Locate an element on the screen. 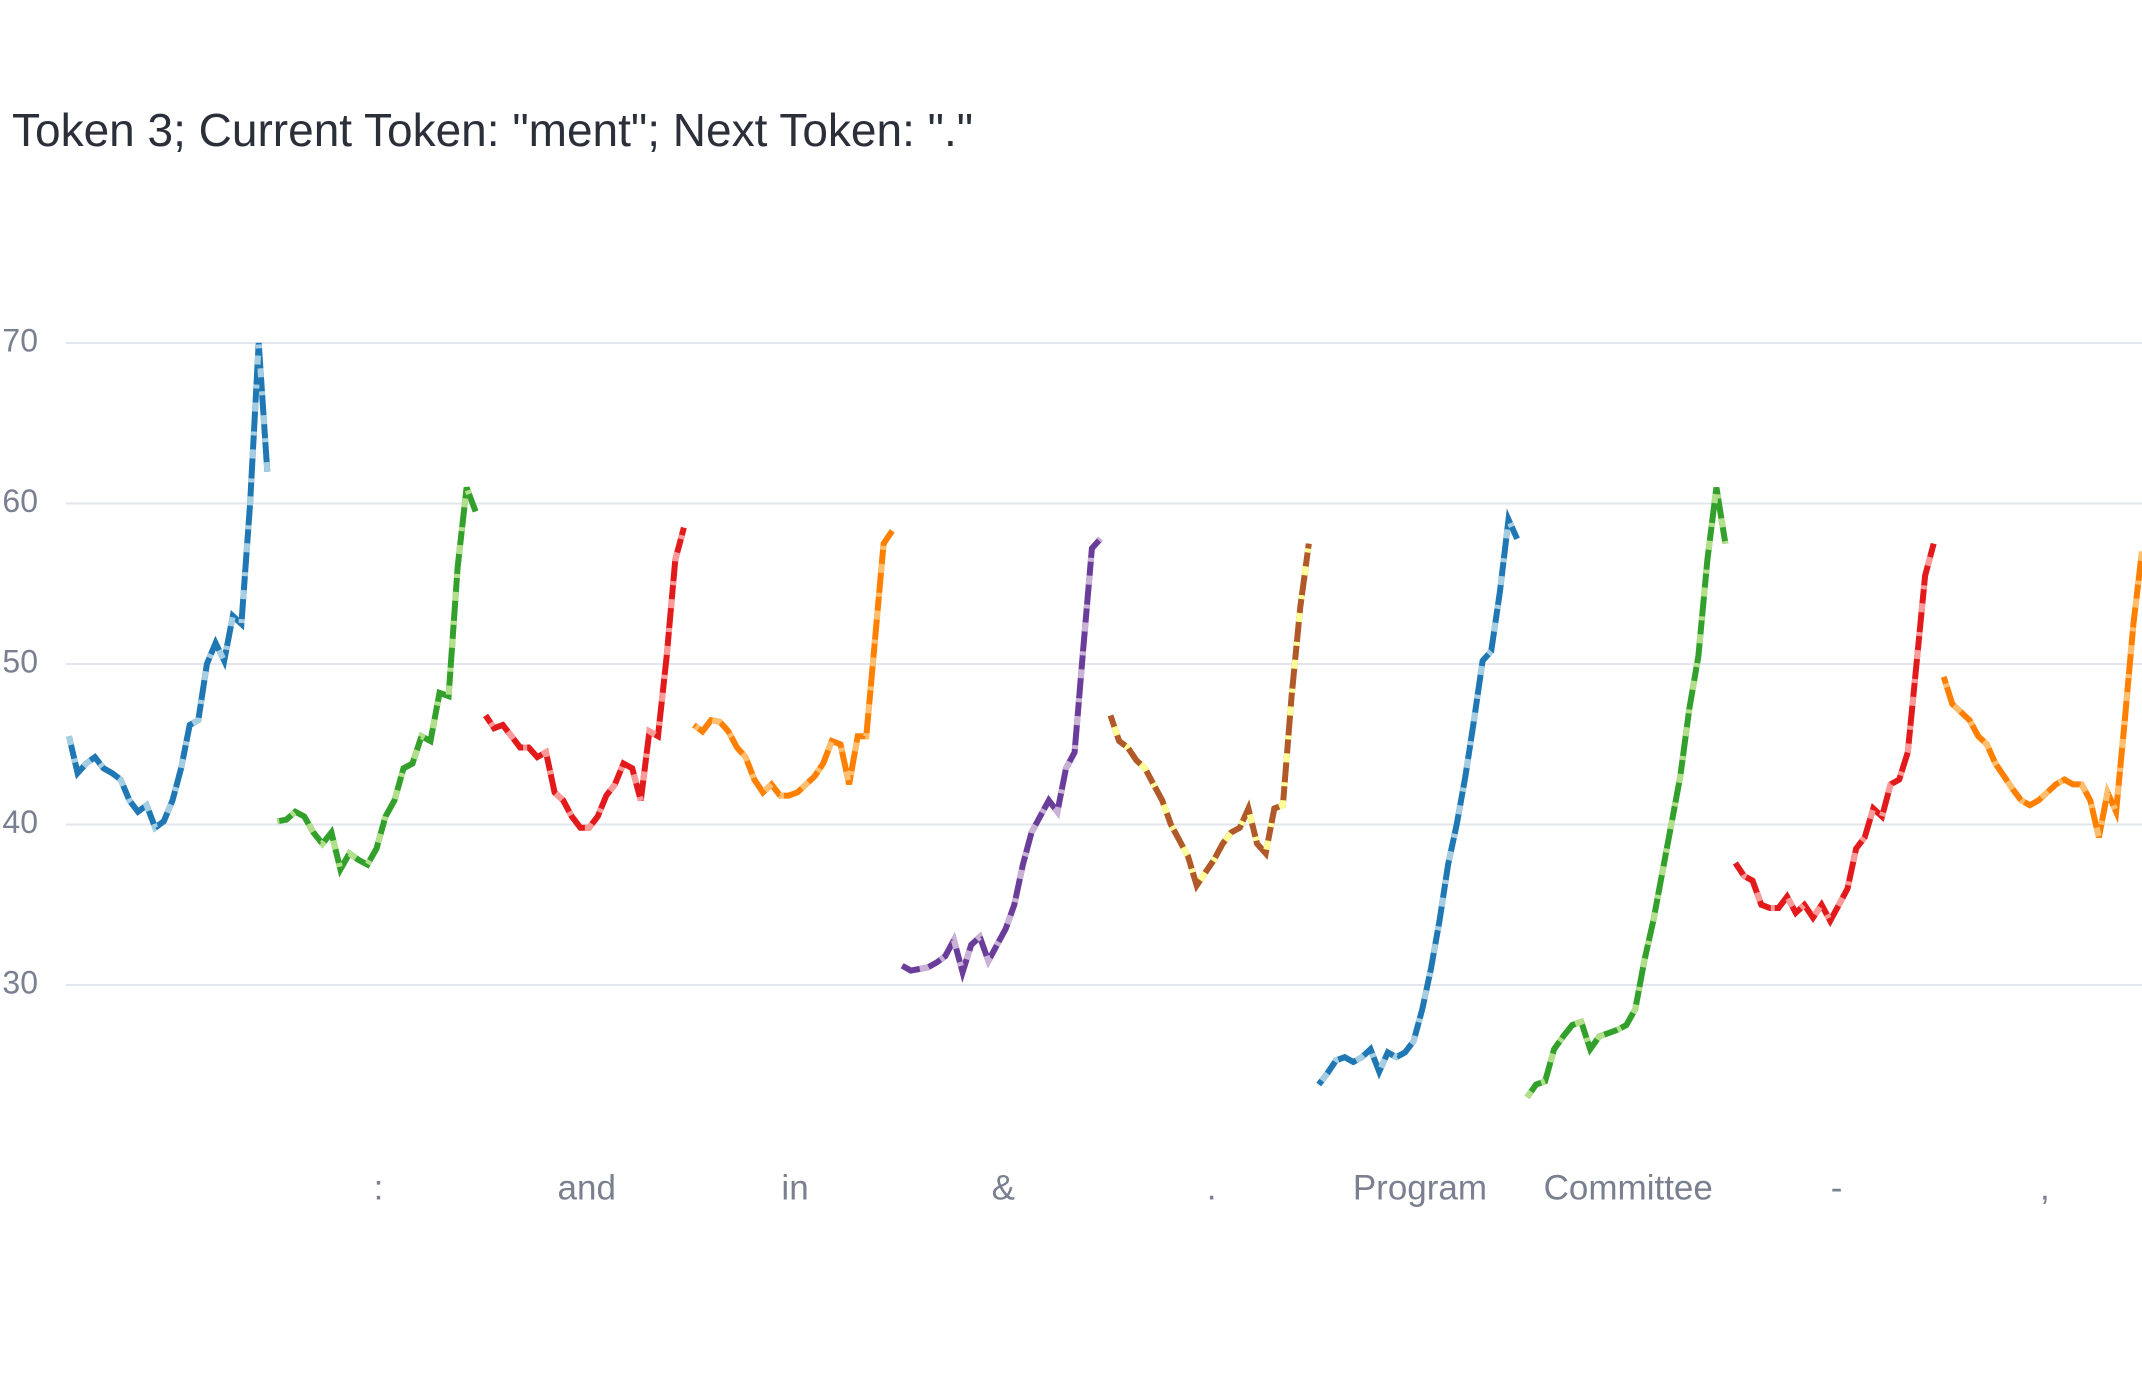 The image size is (2142, 1380). x-tick-label: & is located at coordinates (1003, 1187).